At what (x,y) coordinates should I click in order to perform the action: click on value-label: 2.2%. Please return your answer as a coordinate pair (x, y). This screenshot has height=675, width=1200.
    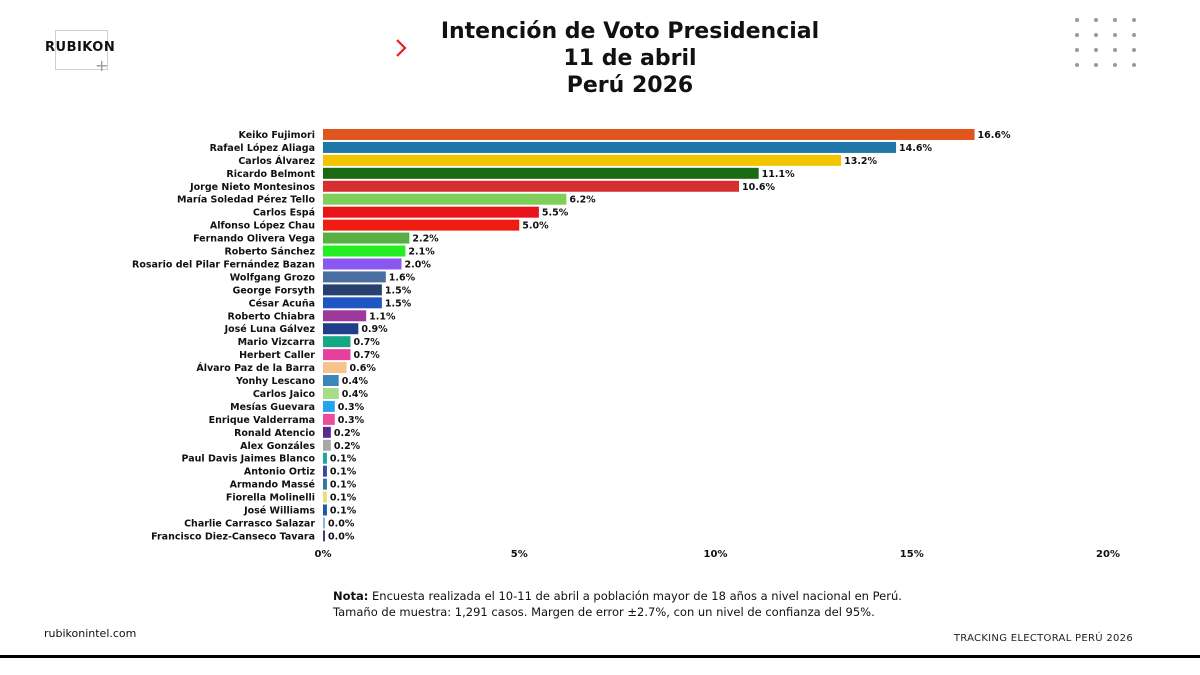
    Looking at the image, I should click on (425, 239).